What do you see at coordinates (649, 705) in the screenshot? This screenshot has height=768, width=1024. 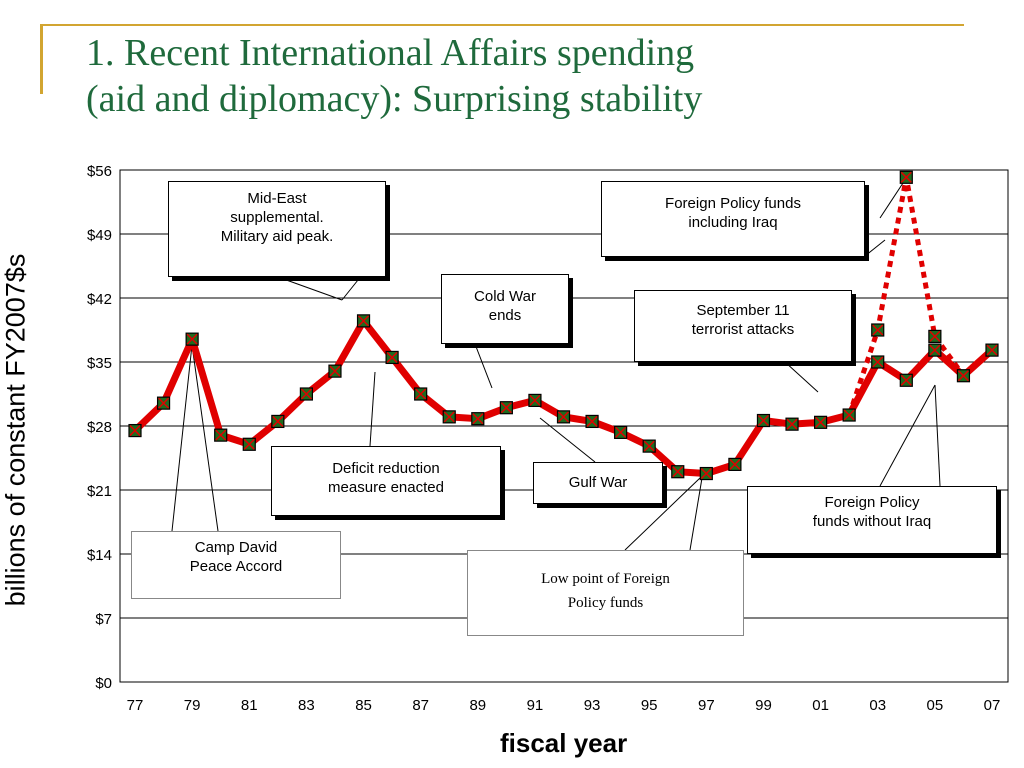 I see `x-tick-label: 95` at bounding box center [649, 705].